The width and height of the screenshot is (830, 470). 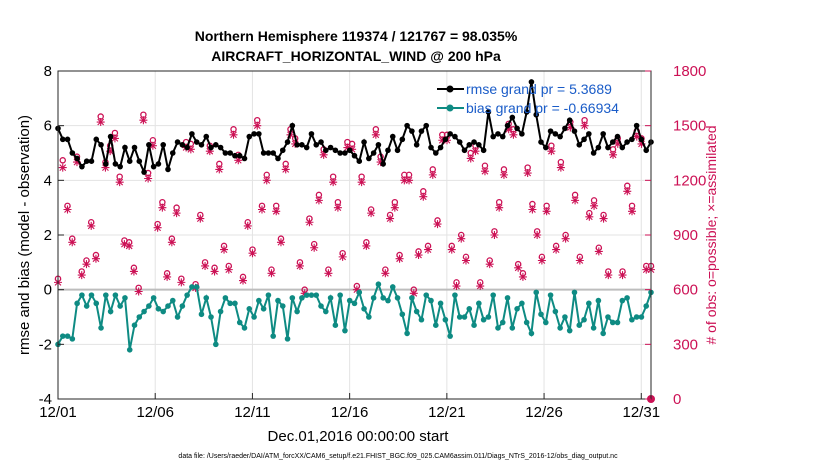 I want to click on obs-possible-point, so click(x=62, y=160).